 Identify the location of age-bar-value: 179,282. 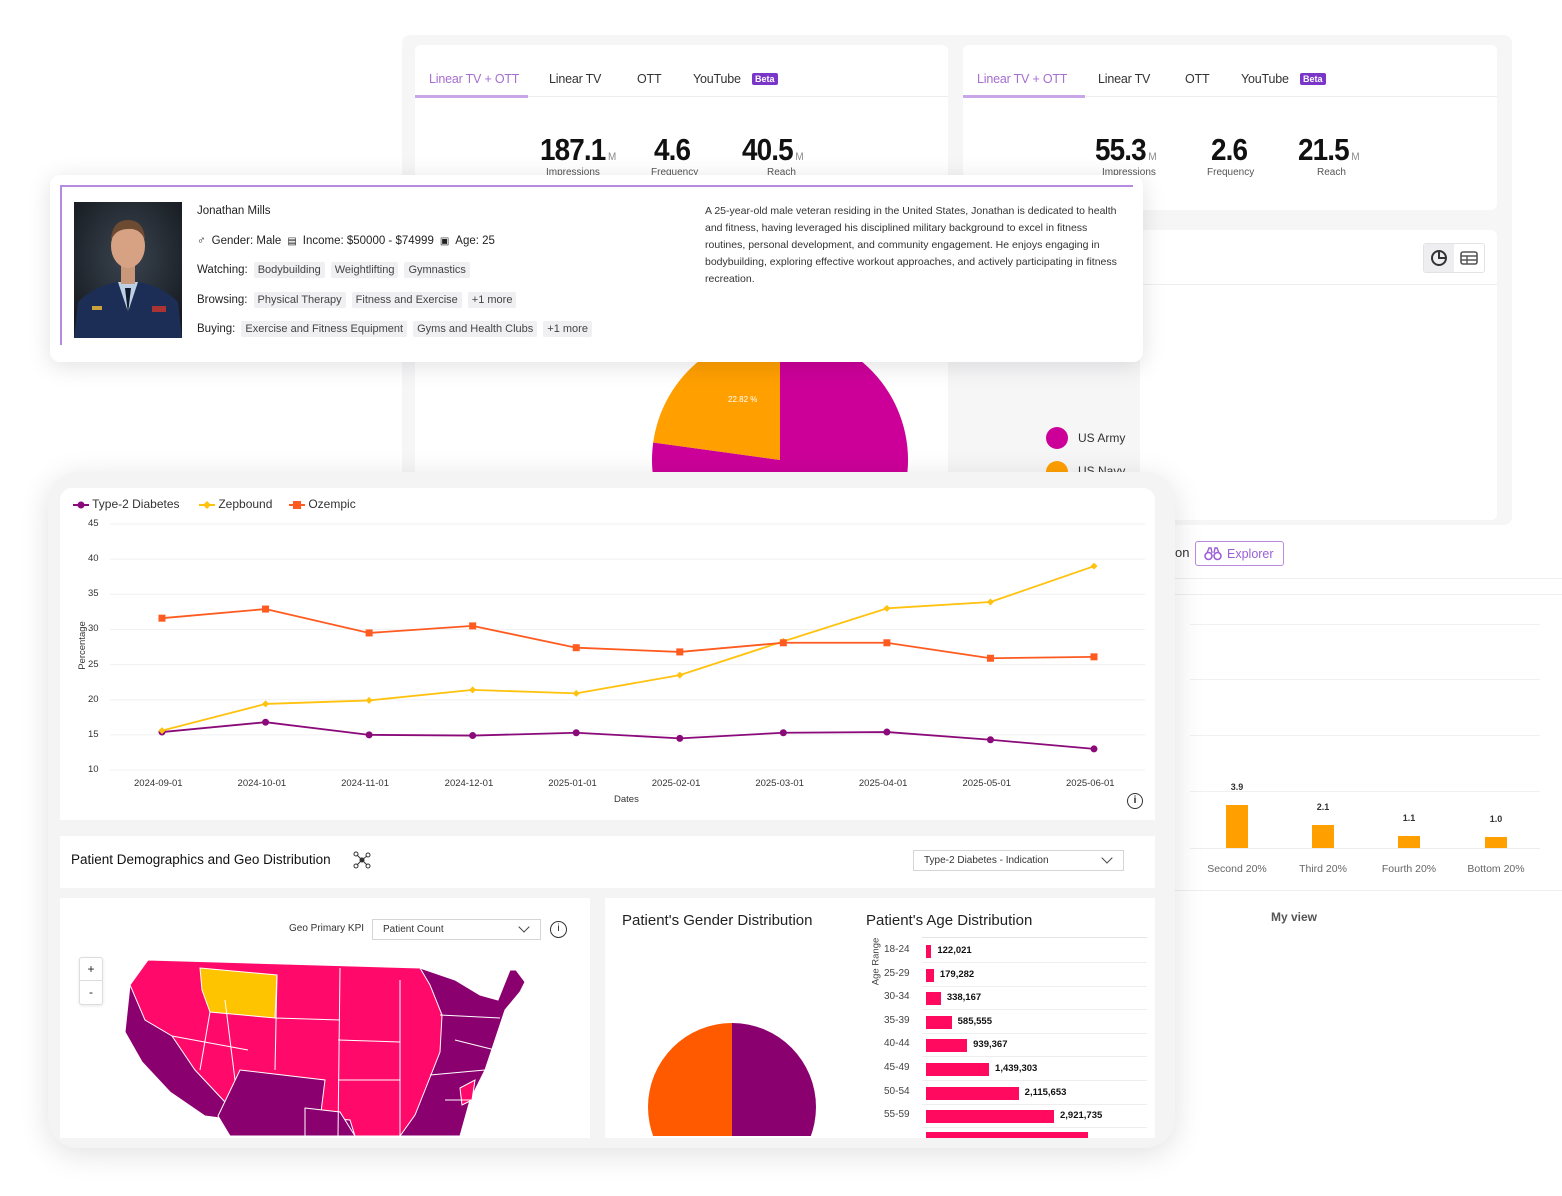
(957, 974).